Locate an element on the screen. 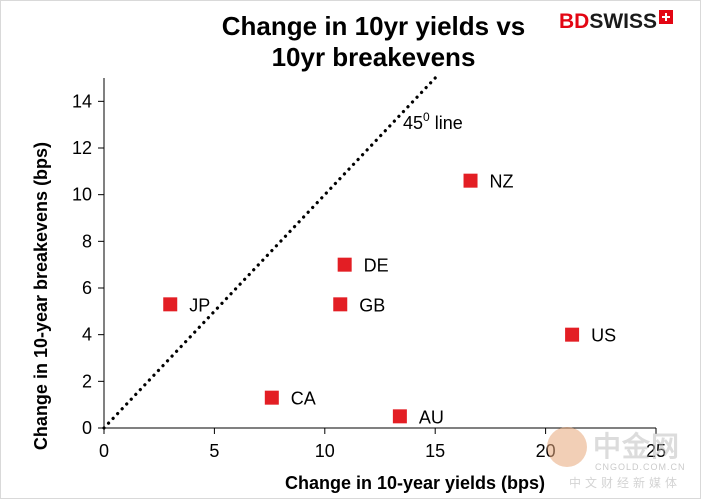 Image resolution: width=701 pixels, height=499 pixels. logo-swiss-text: SWISS is located at coordinates (623, 21).